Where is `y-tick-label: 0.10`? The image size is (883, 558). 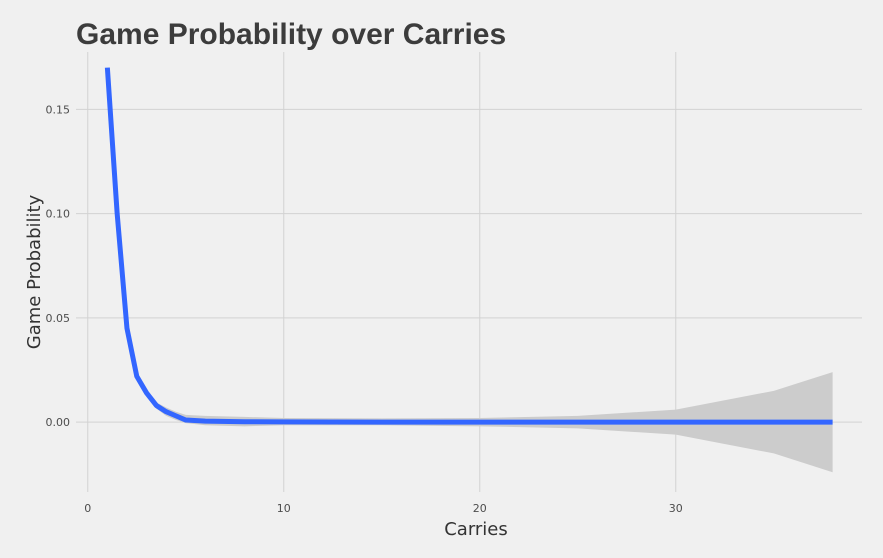
y-tick-label: 0.10 is located at coordinates (58, 214).